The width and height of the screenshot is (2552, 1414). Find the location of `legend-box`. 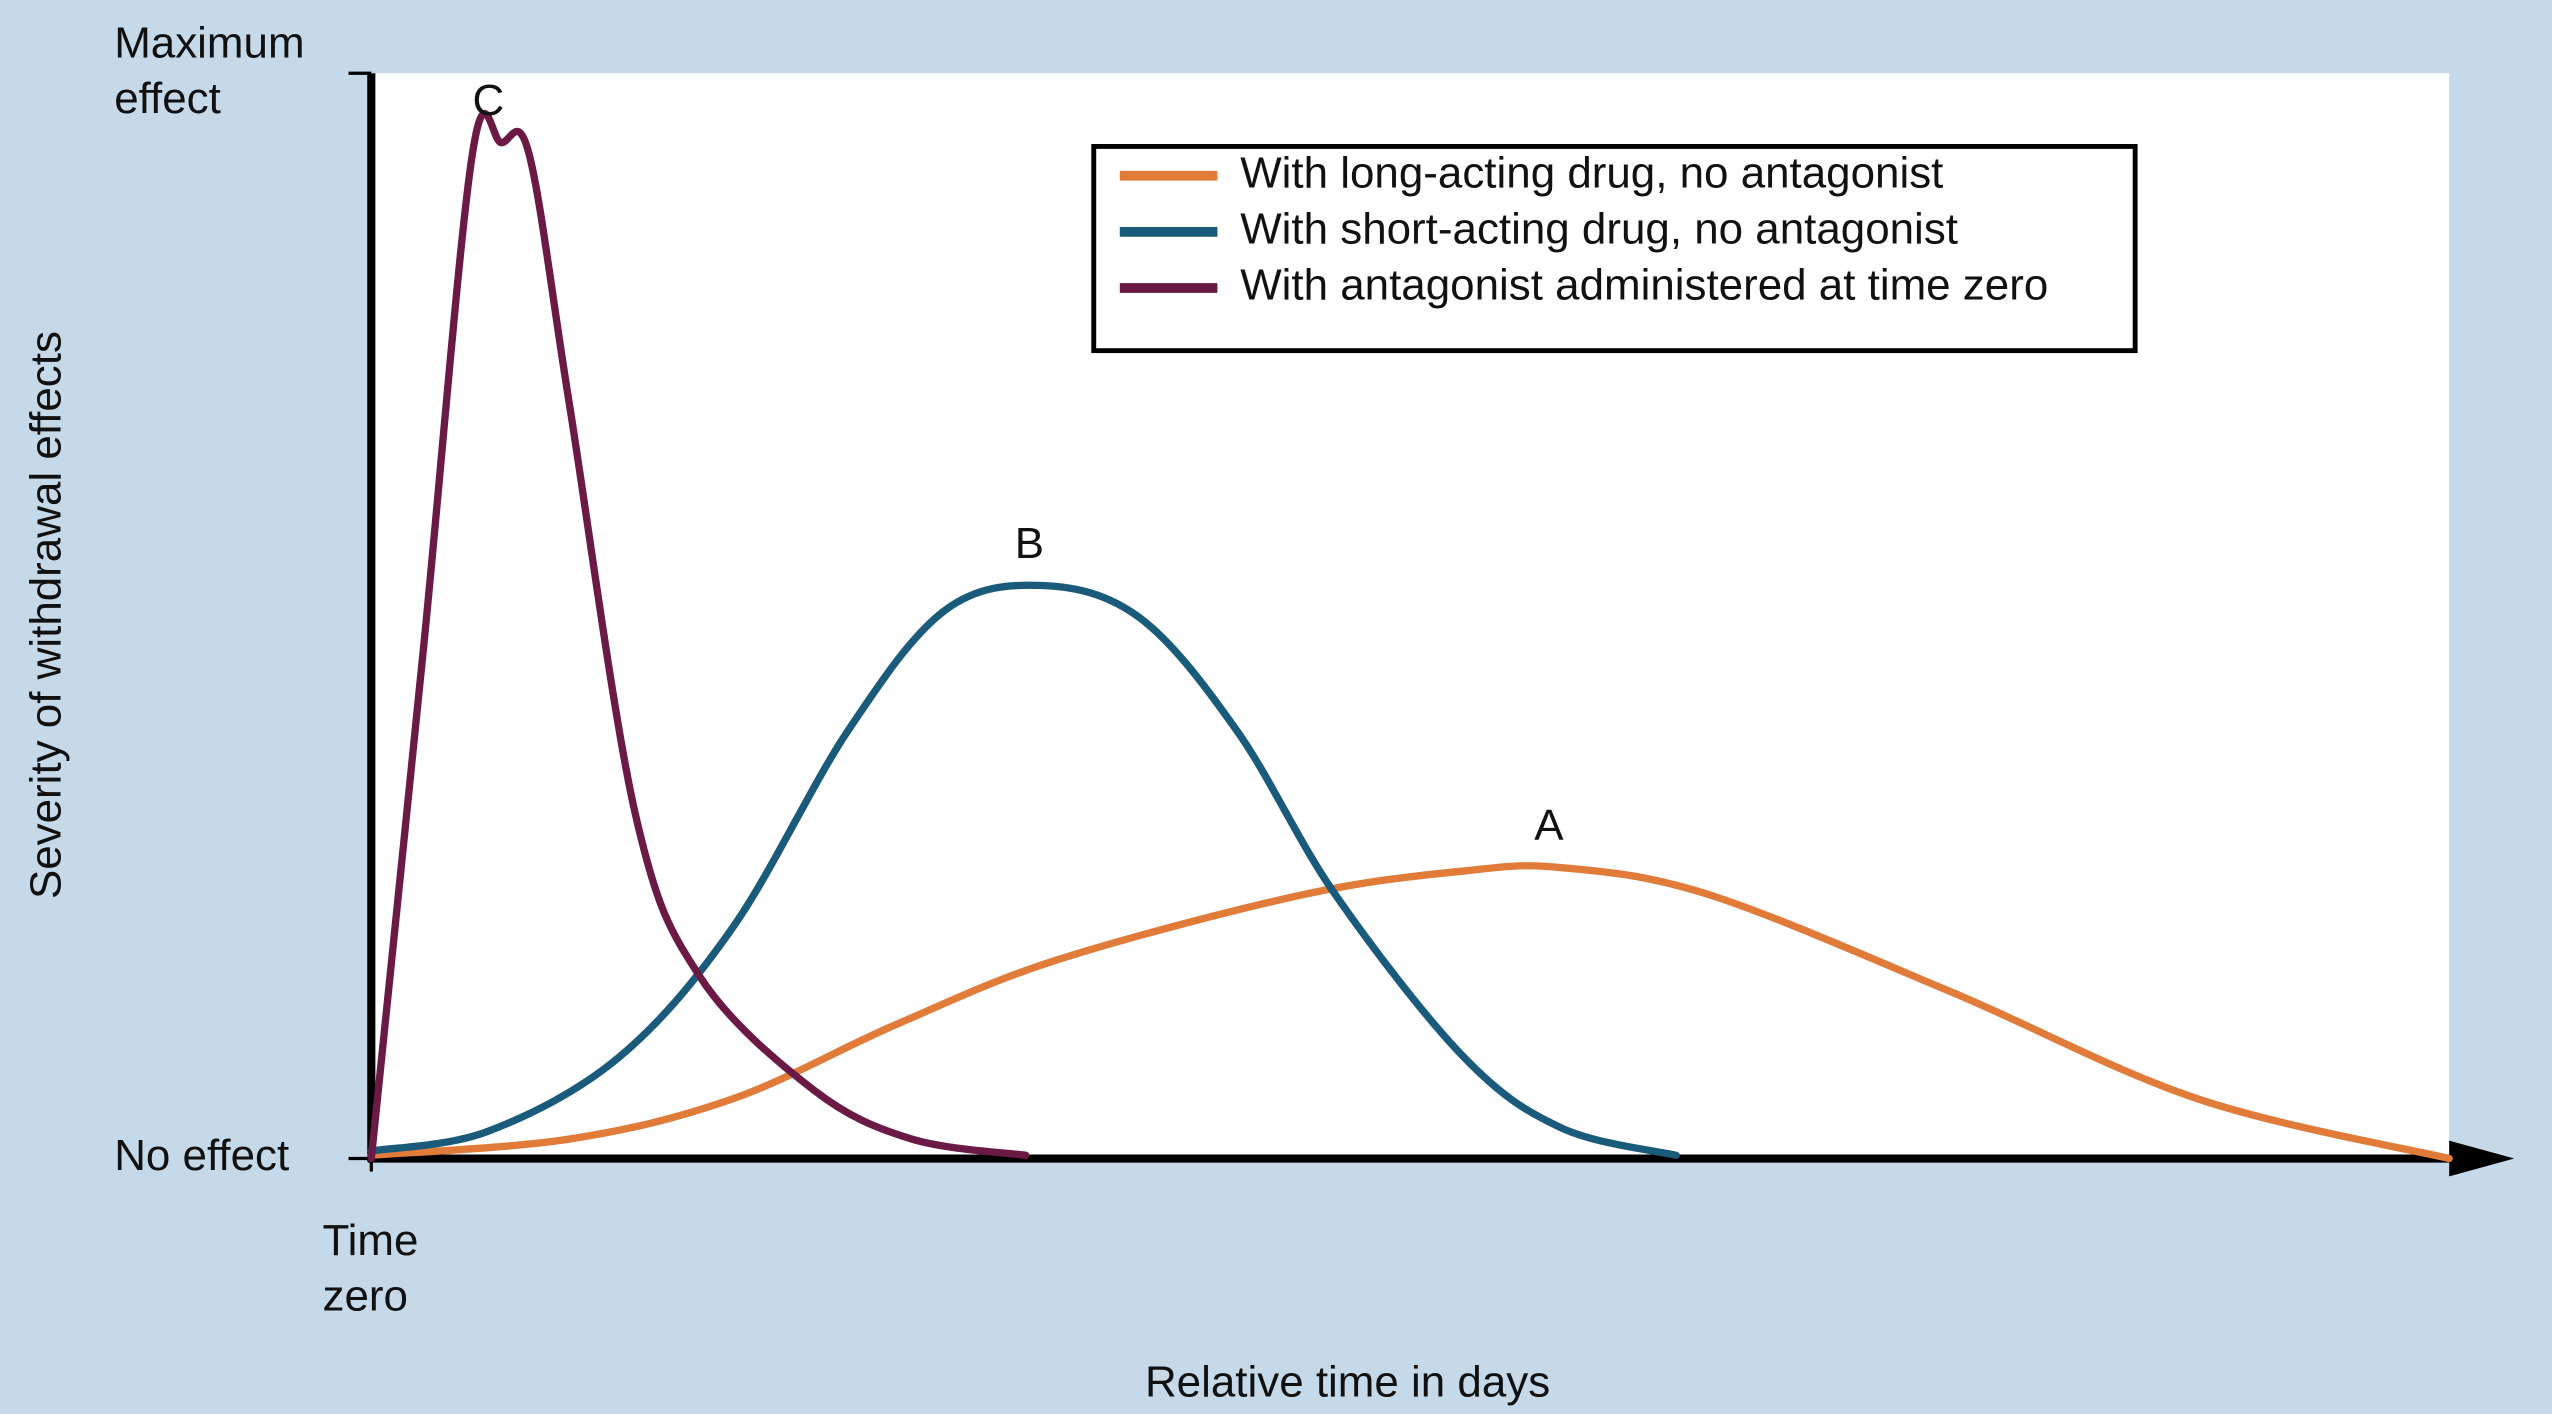

legend-box is located at coordinates (1614, 249).